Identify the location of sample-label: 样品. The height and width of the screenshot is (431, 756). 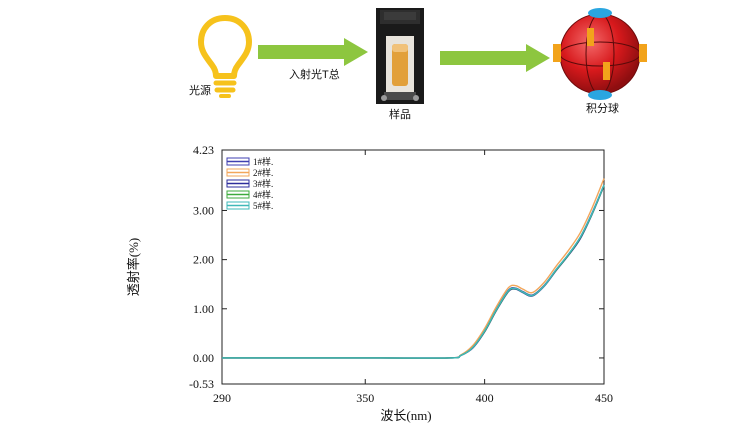
(400, 115).